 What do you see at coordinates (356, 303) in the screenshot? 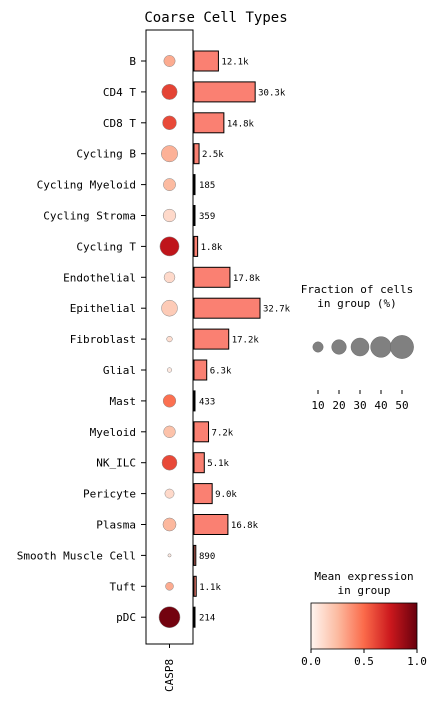
I see `size-legend-title-2: in group (%)` at bounding box center [356, 303].